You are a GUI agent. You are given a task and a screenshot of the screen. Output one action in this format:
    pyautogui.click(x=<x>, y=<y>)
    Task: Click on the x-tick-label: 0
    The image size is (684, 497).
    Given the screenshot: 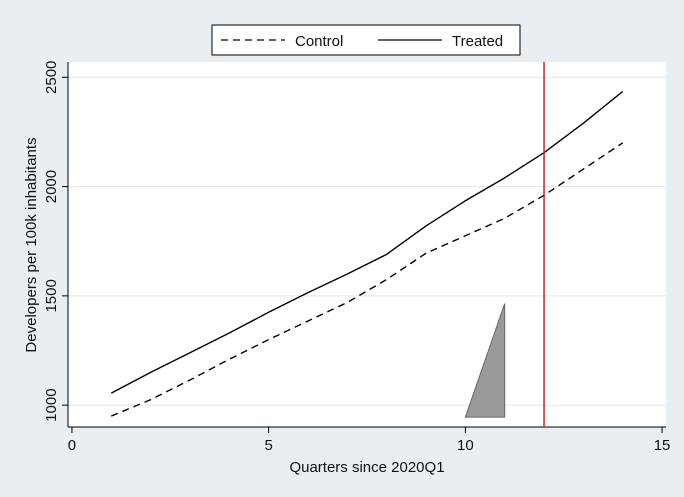 What is the action you would take?
    pyautogui.click(x=72, y=445)
    